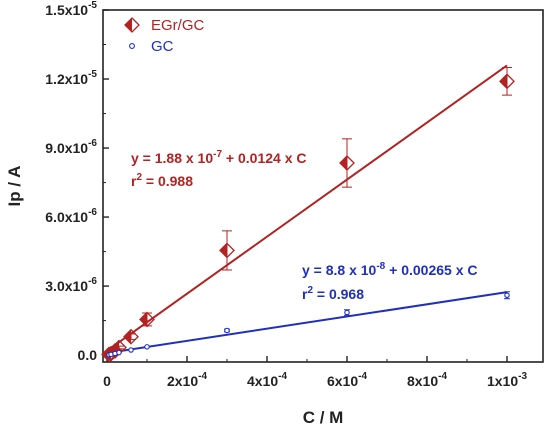 The width and height of the screenshot is (550, 431). I want to click on legend-marker-egr-gc, so click(132, 25).